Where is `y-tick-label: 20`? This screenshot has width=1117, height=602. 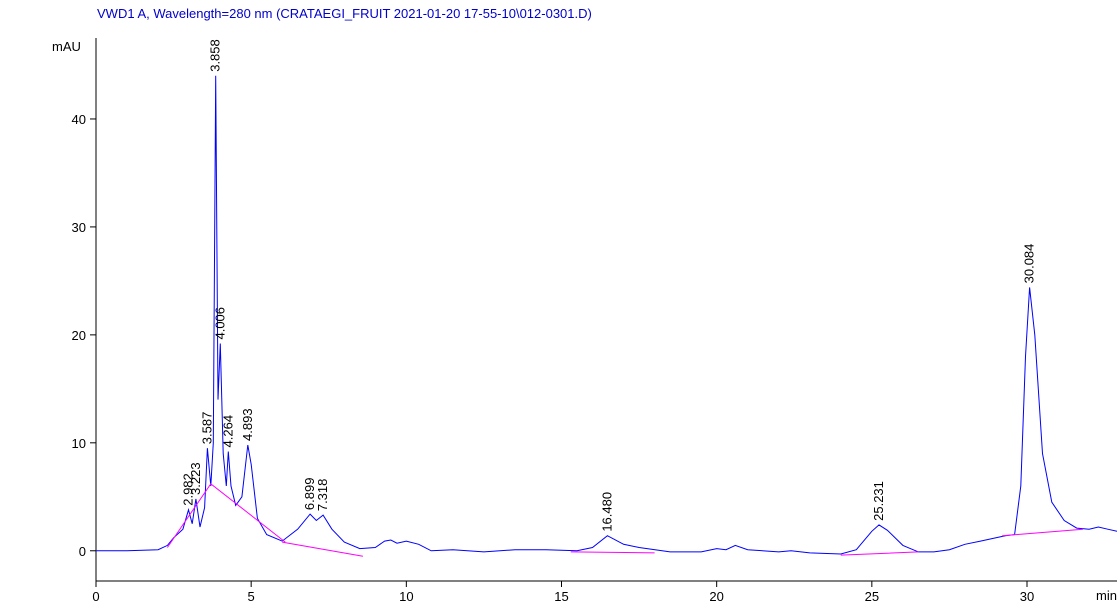
y-tick-label: 20 is located at coordinates (79, 335).